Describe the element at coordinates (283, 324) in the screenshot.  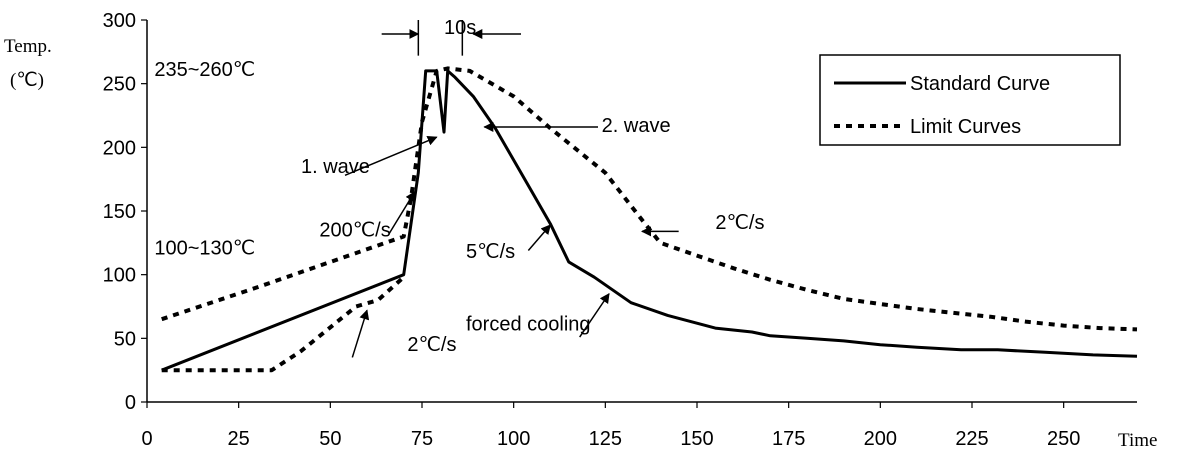
I see `series-2-line` at that location.